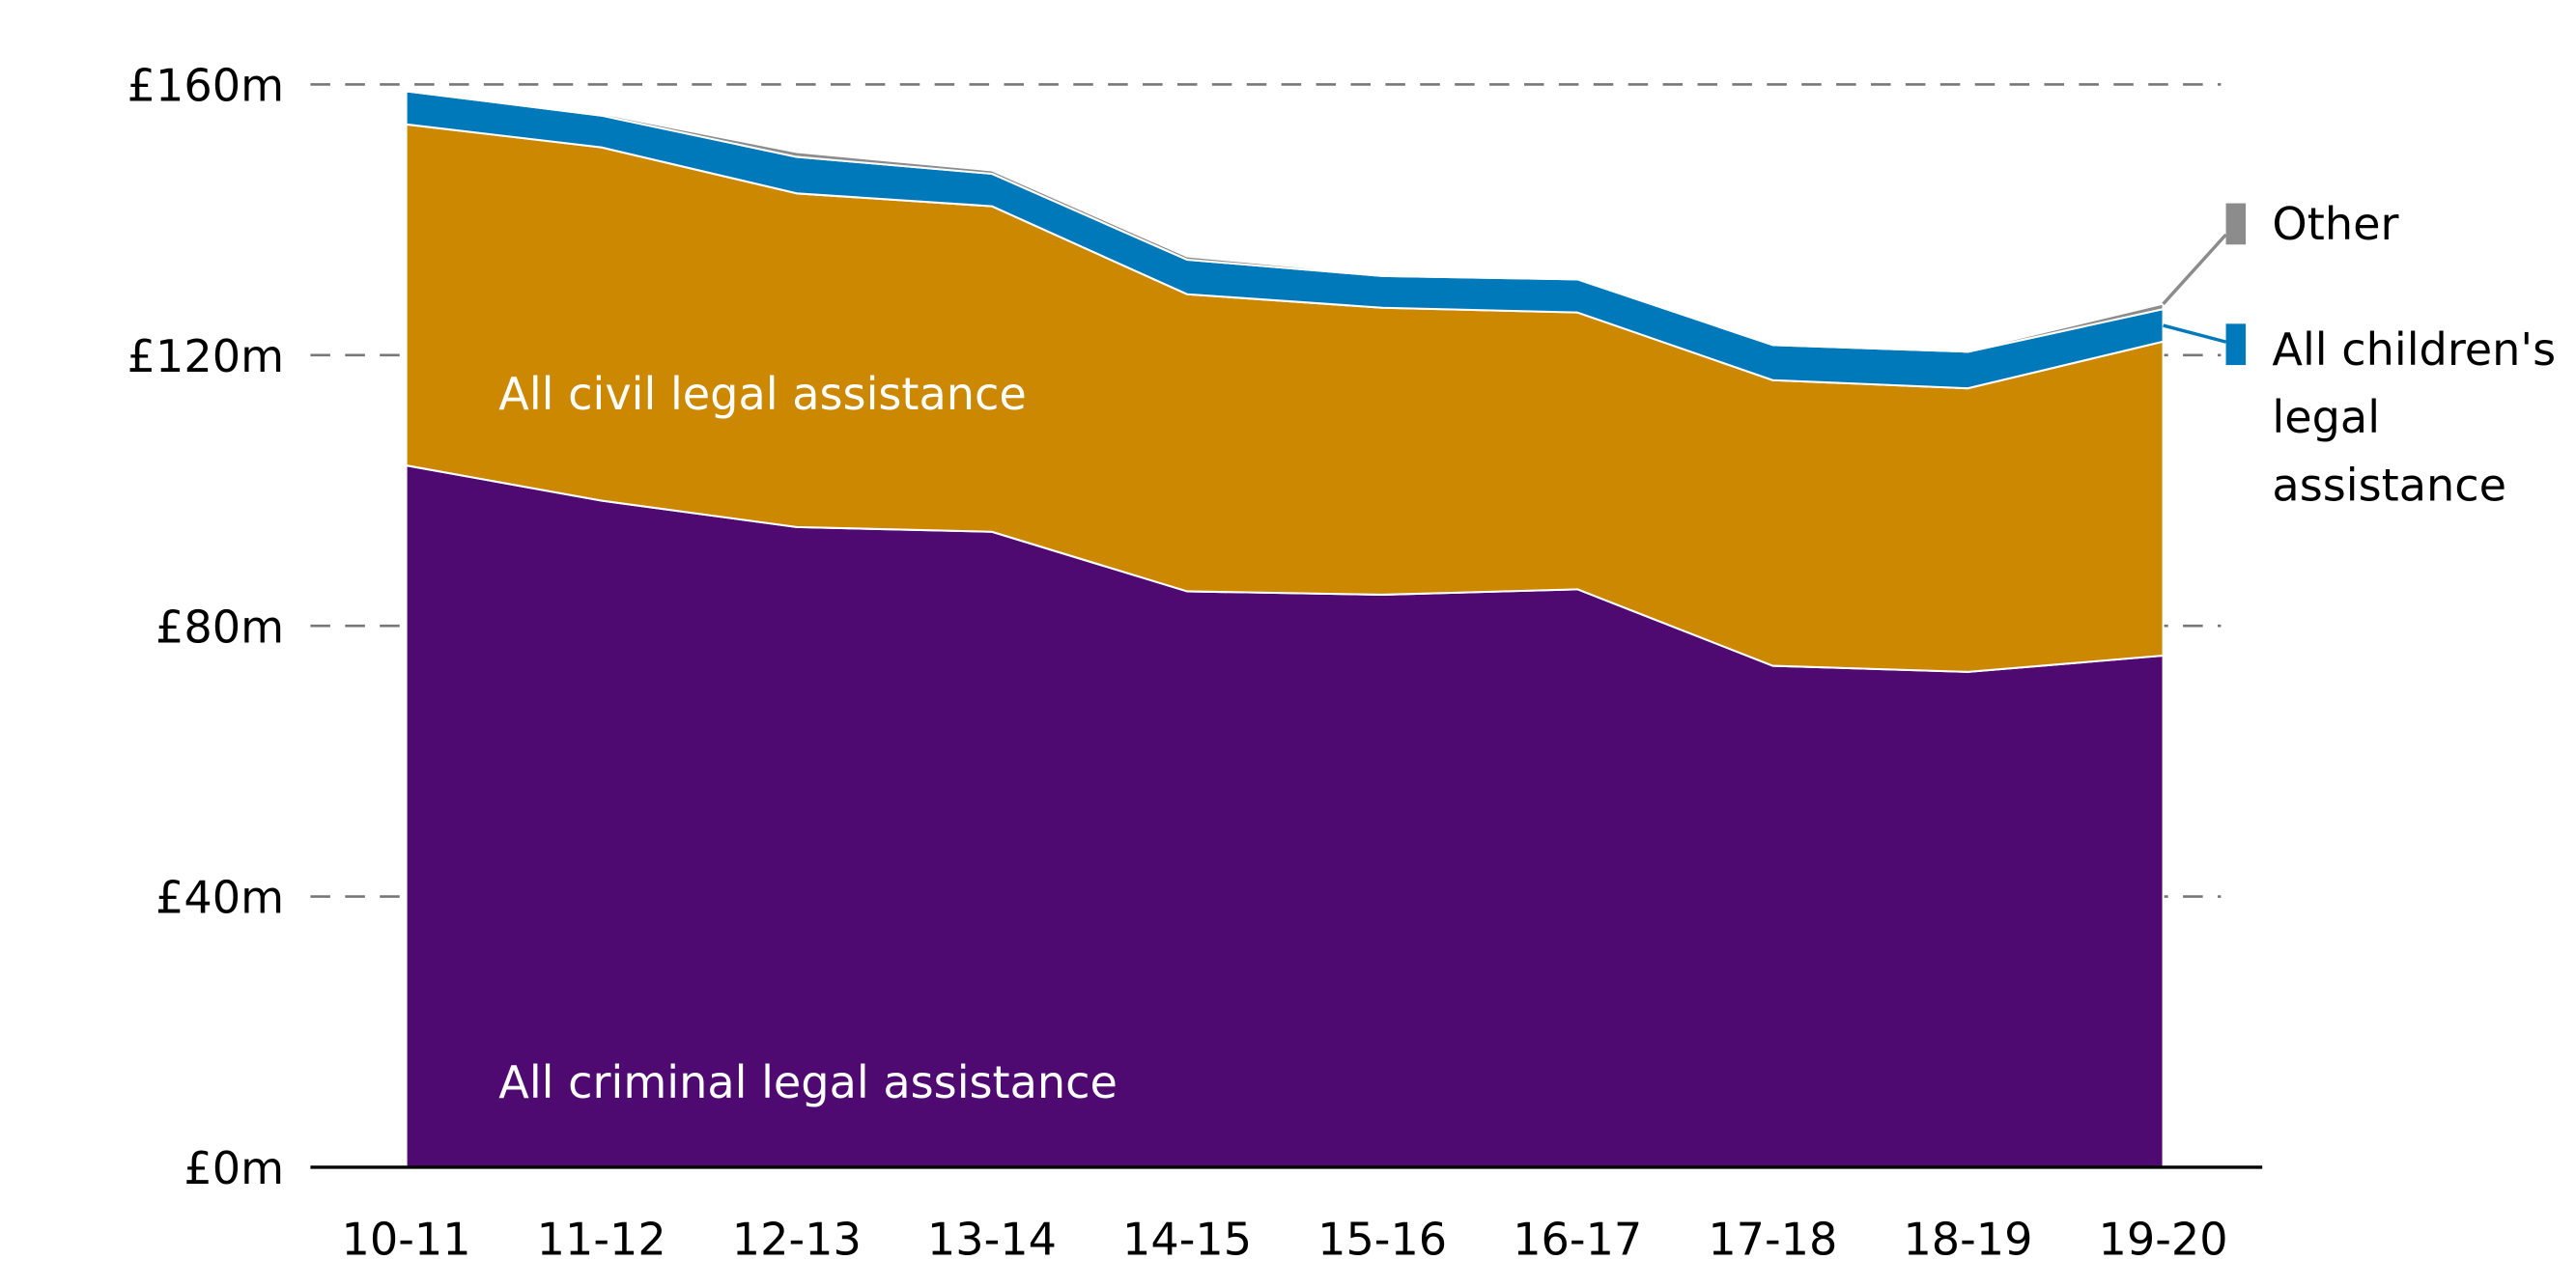 Image resolution: width=2576 pixels, height=1288 pixels. I want to click on x-tick-label: 11-12, so click(601, 1240).